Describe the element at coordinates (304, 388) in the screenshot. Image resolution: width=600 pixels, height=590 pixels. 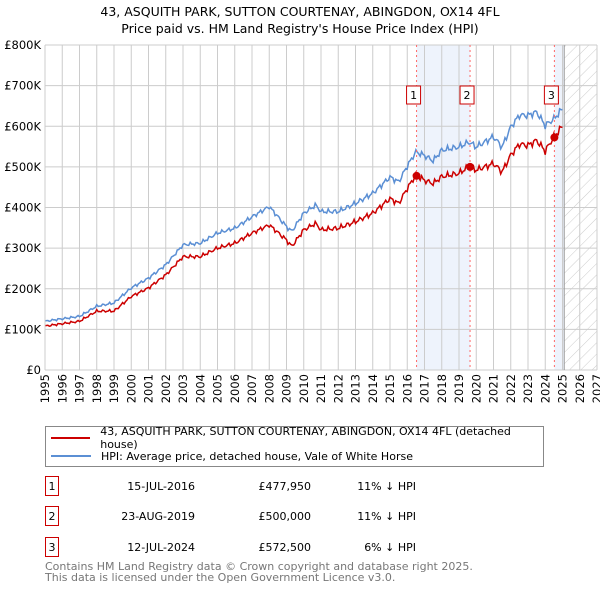
I see `x-tick-label: 2010` at that location.